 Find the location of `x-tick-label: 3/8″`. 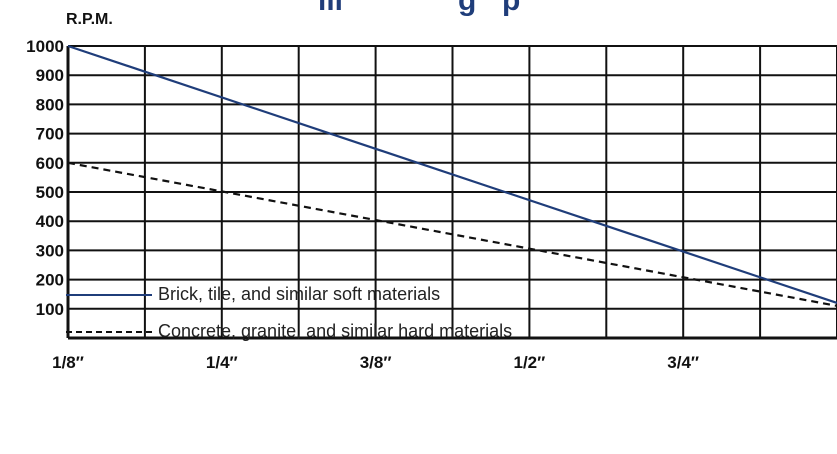

x-tick-label: 3/8″ is located at coordinates (376, 362).